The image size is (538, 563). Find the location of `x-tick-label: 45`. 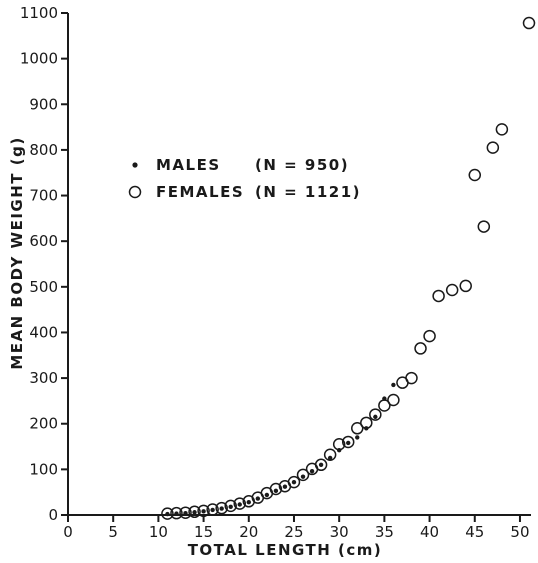

x-tick-label: 45 is located at coordinates (474, 532).